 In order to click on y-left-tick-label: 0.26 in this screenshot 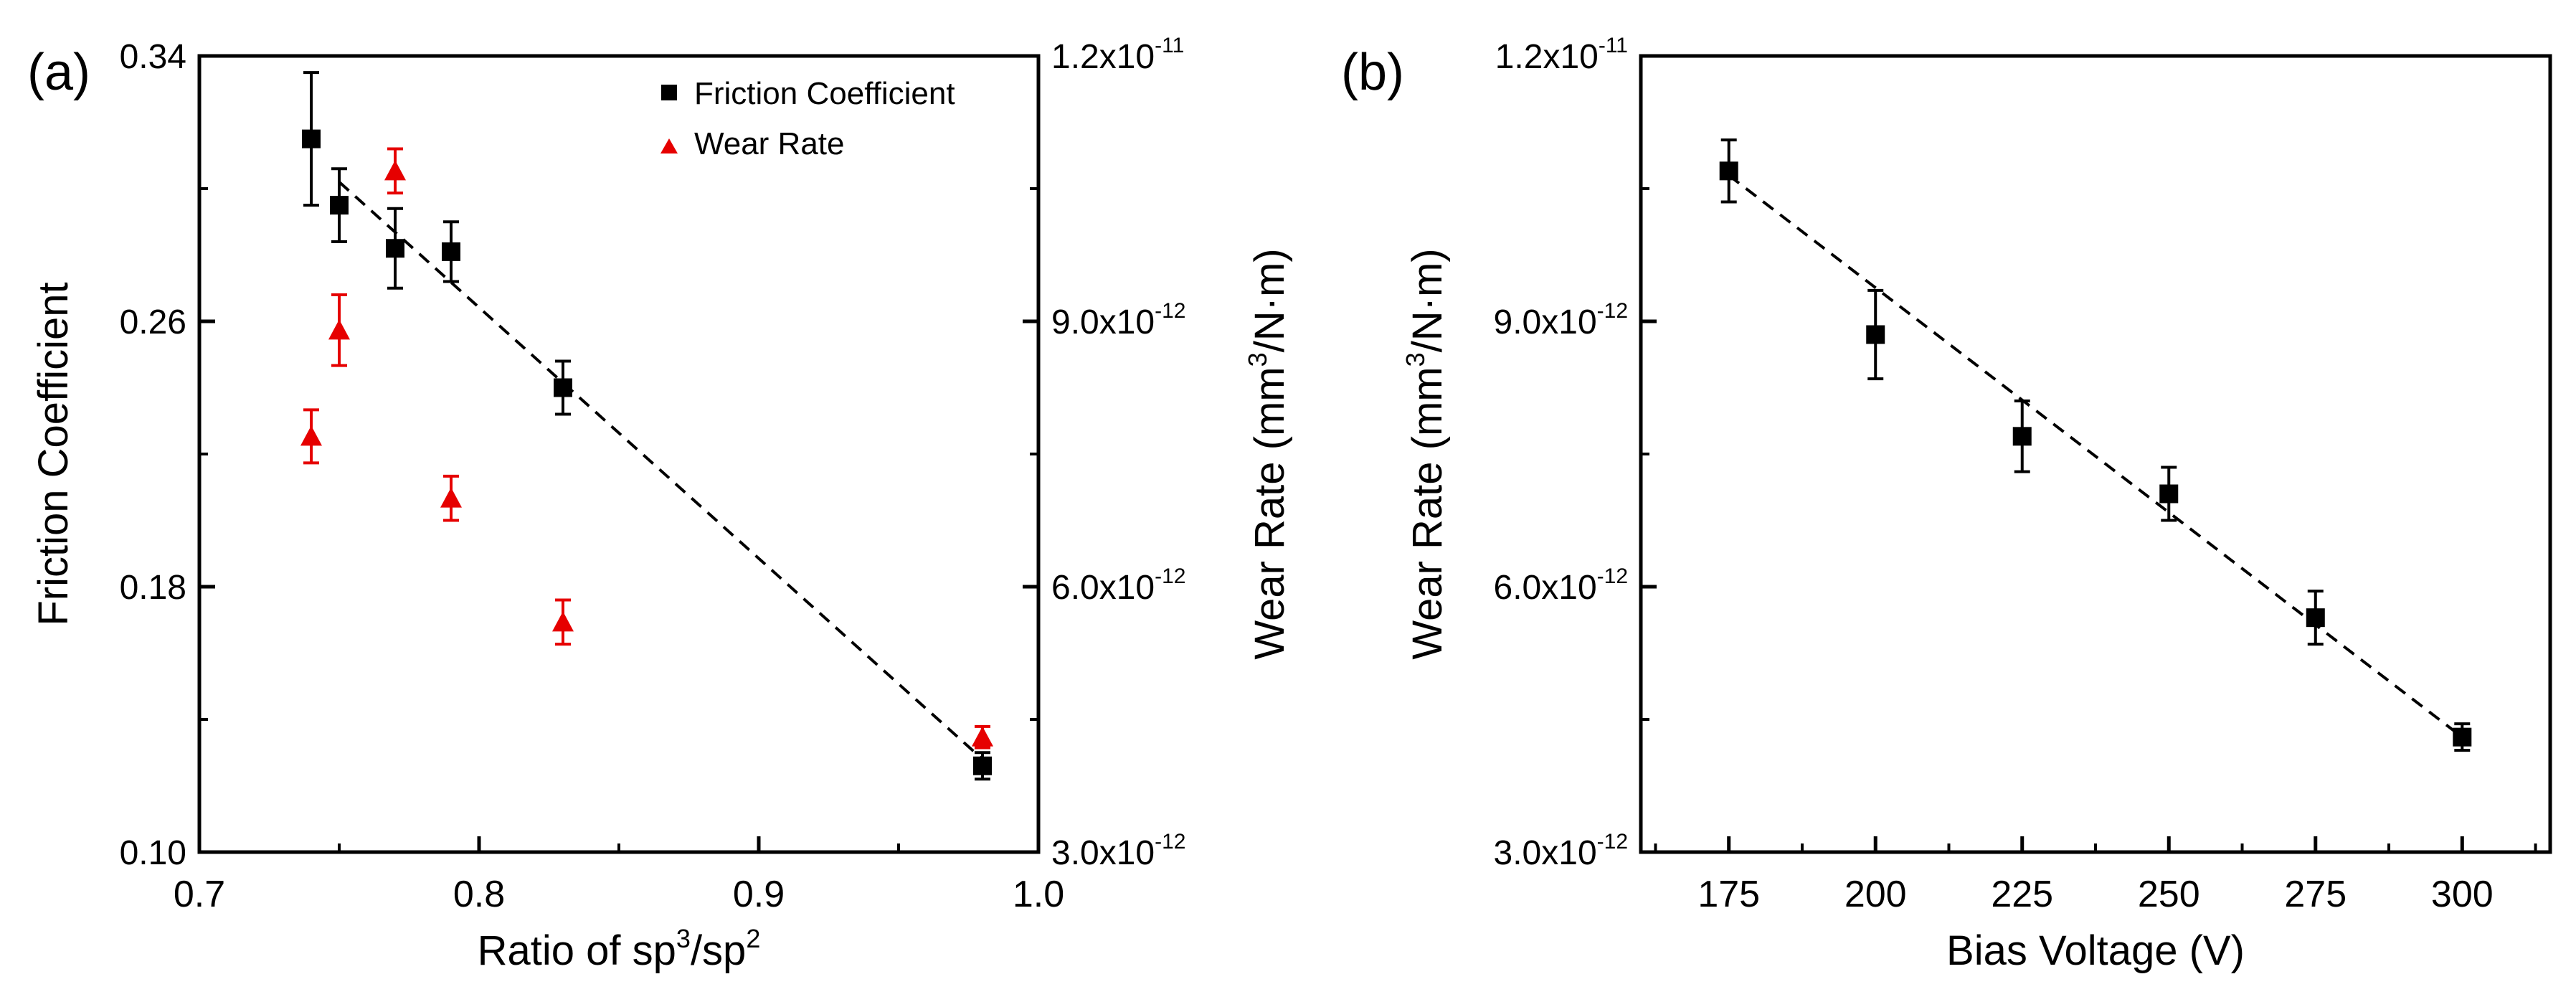, I will do `click(153, 322)`.